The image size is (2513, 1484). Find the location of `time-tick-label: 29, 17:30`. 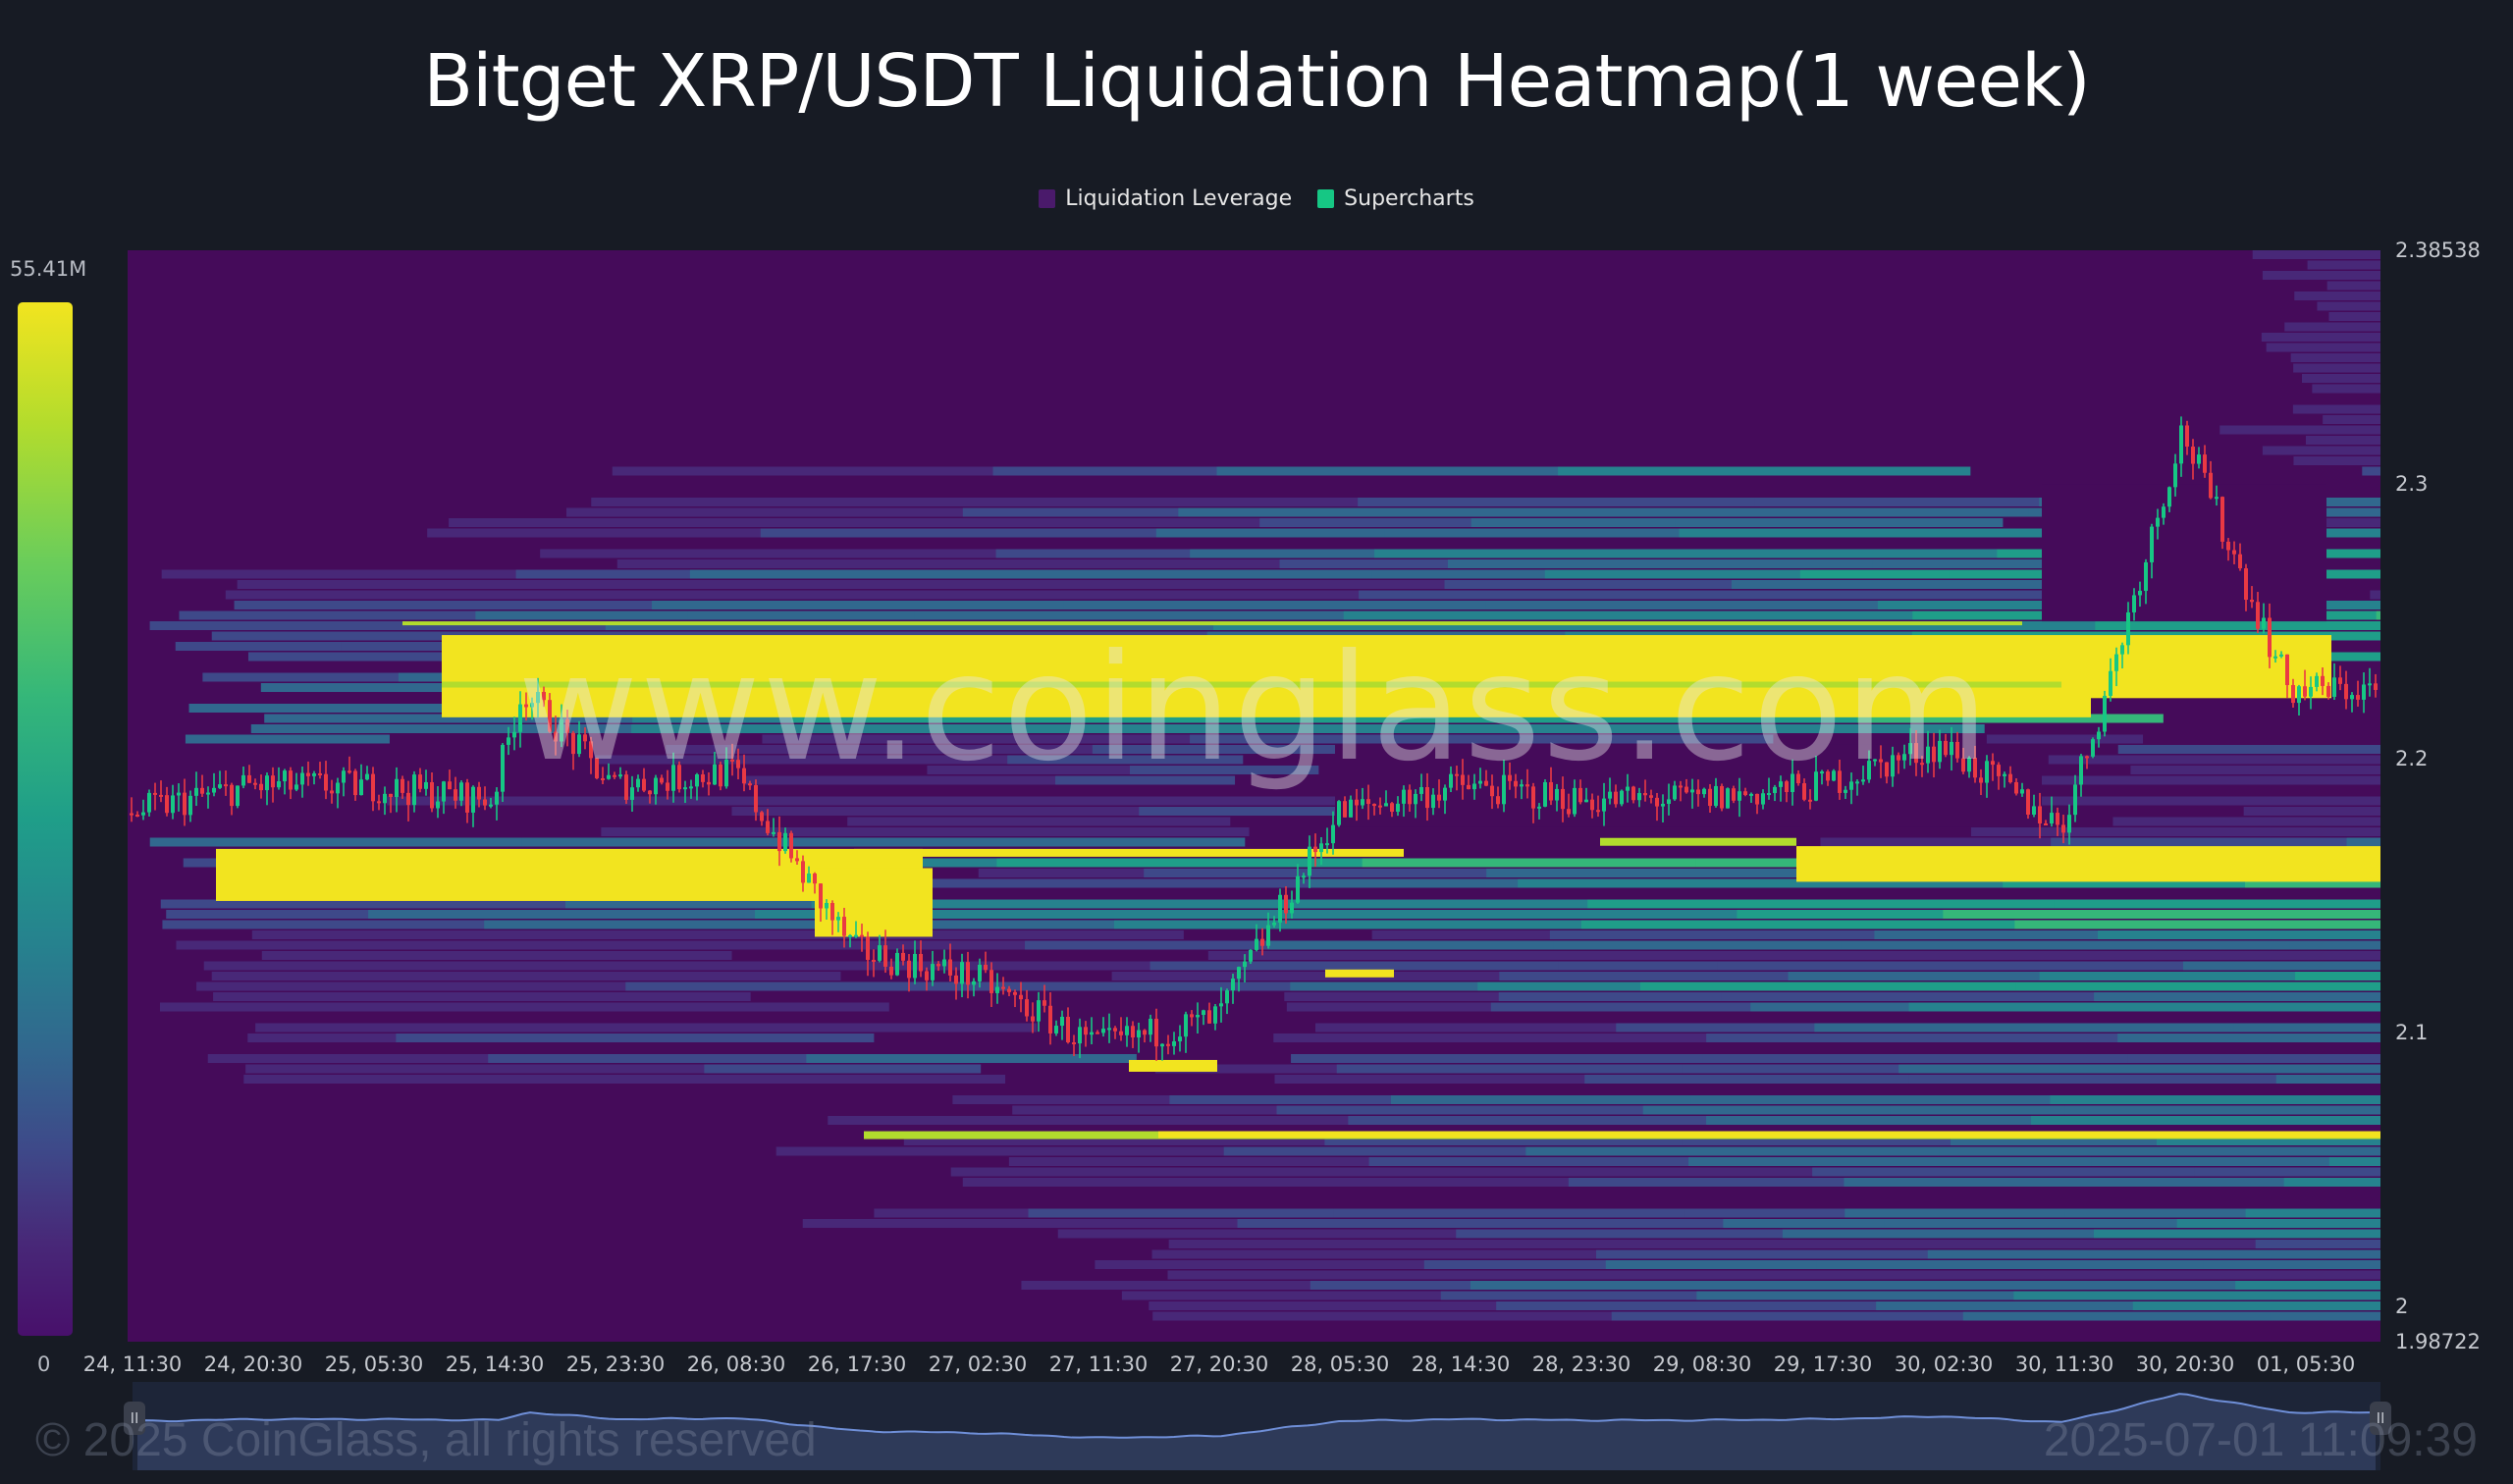

time-tick-label: 29, 17:30 is located at coordinates (1823, 1364).